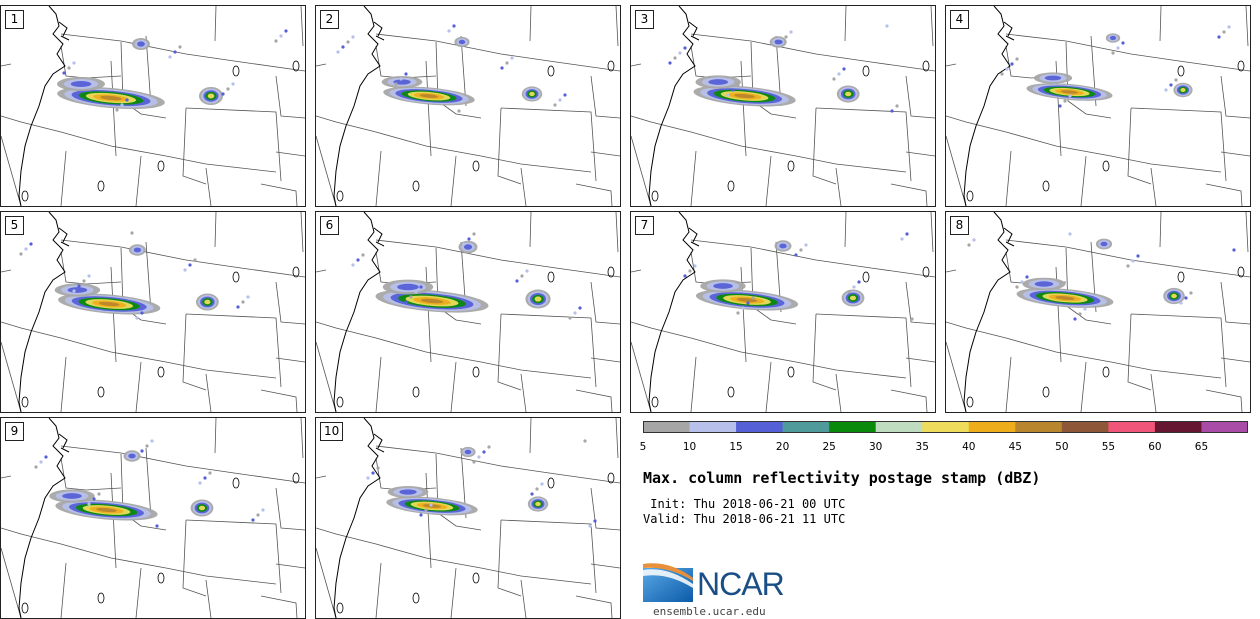  What do you see at coordinates (744, 504) in the screenshot?
I see `init-time: Init: Thu 2018-06-21 00 UTC` at bounding box center [744, 504].